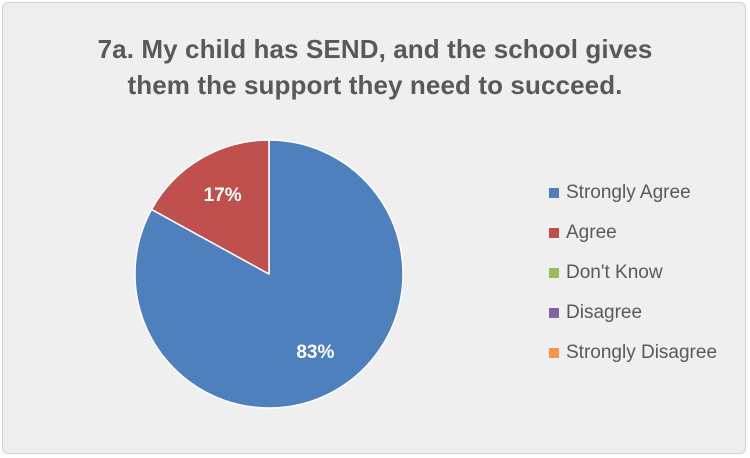 This screenshot has height=458, width=750. What do you see at coordinates (315, 352) in the screenshot?
I see `data-label-strongly-agree: 83%` at bounding box center [315, 352].